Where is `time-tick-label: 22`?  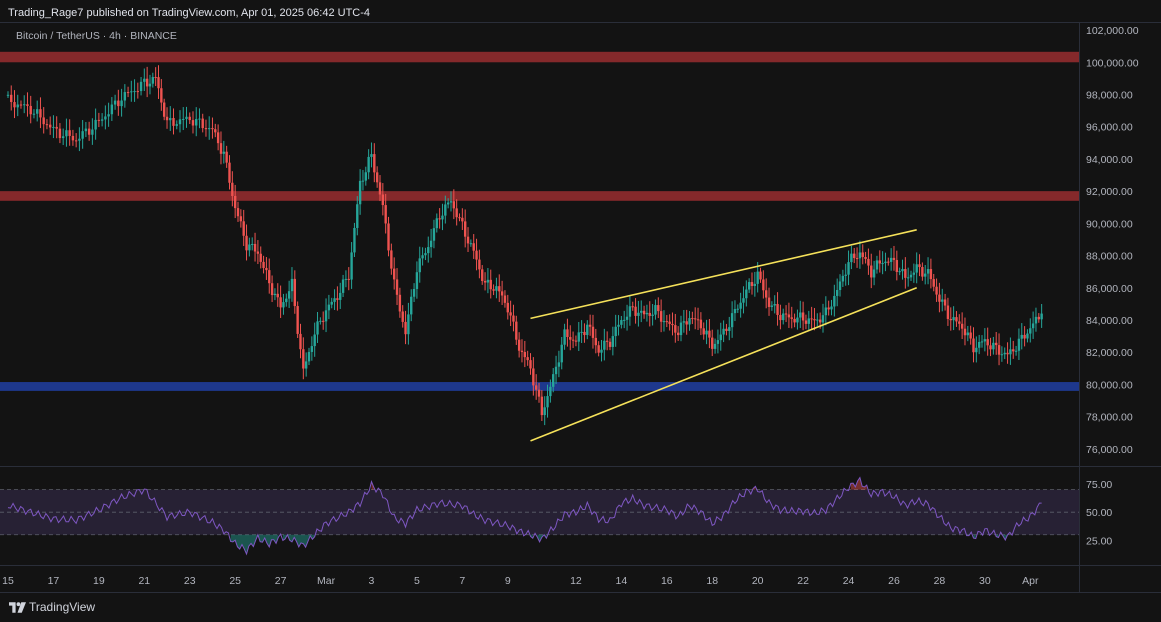
time-tick-label: 22 is located at coordinates (803, 581).